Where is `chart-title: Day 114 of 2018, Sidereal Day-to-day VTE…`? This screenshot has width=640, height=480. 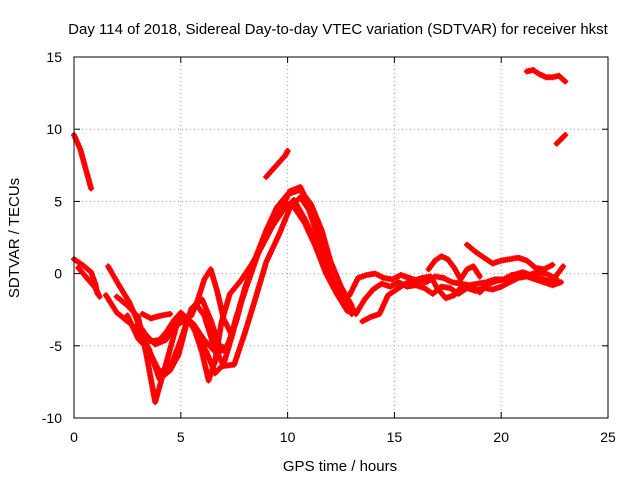
chart-title: Day 114 of 2018, Sidereal Day-to-day VTE… is located at coordinates (338, 29).